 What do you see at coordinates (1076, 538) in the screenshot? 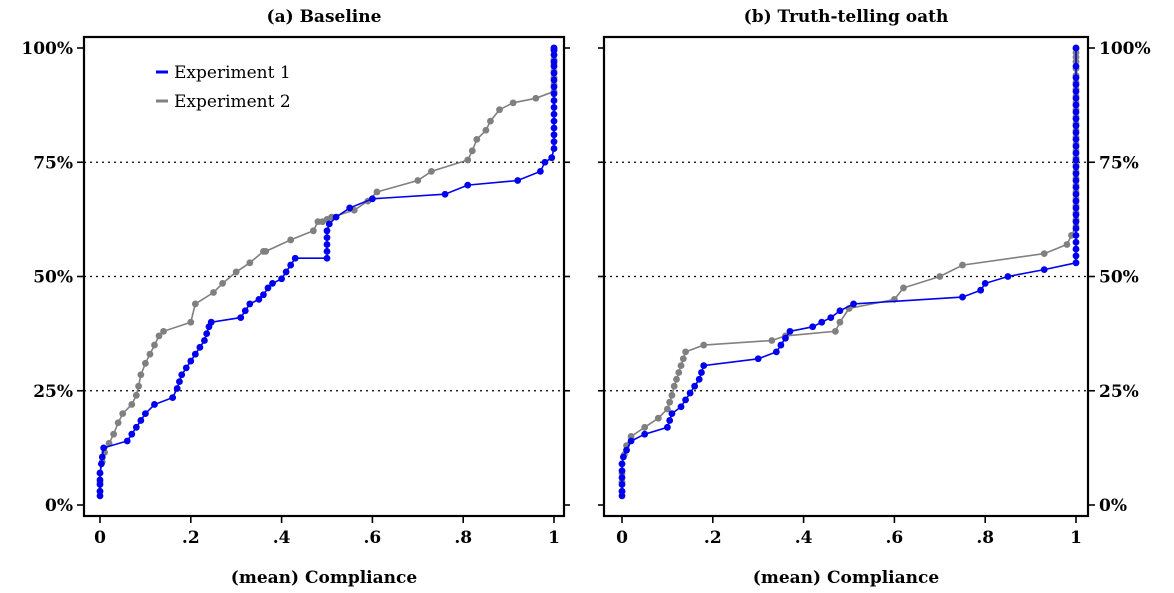
I see `x-tick-label: 1` at bounding box center [1076, 538].